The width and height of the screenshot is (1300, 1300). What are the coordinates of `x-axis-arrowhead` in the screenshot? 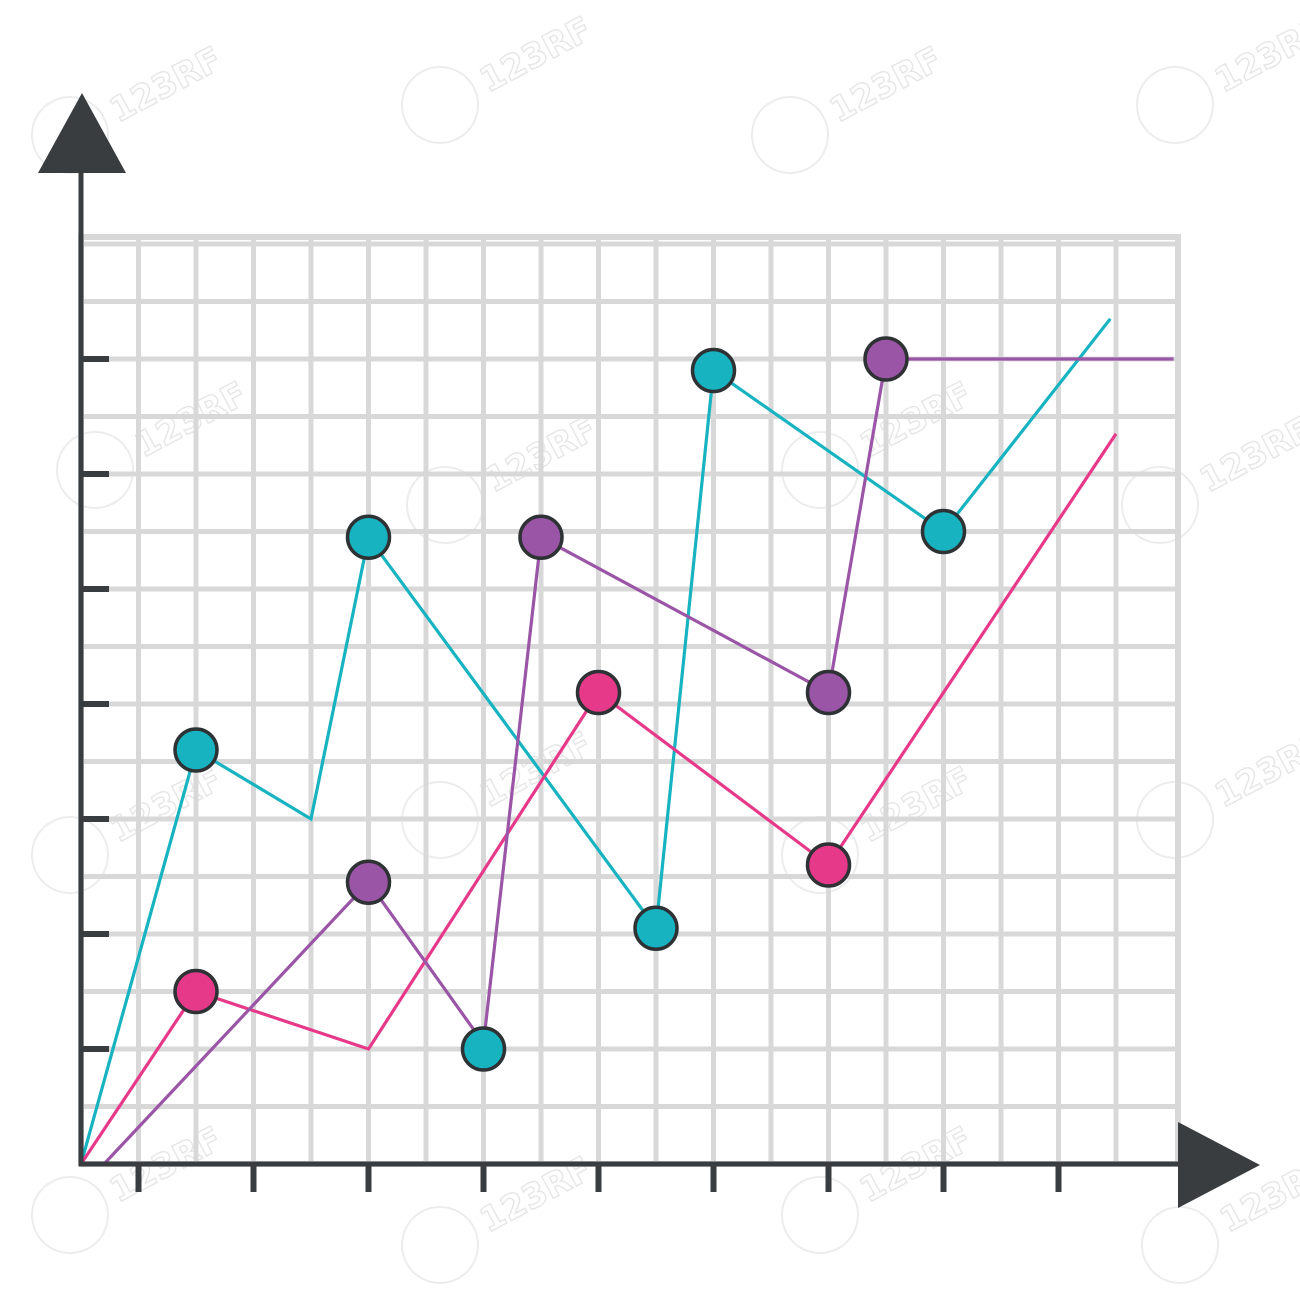 It's located at (1219, 1165).